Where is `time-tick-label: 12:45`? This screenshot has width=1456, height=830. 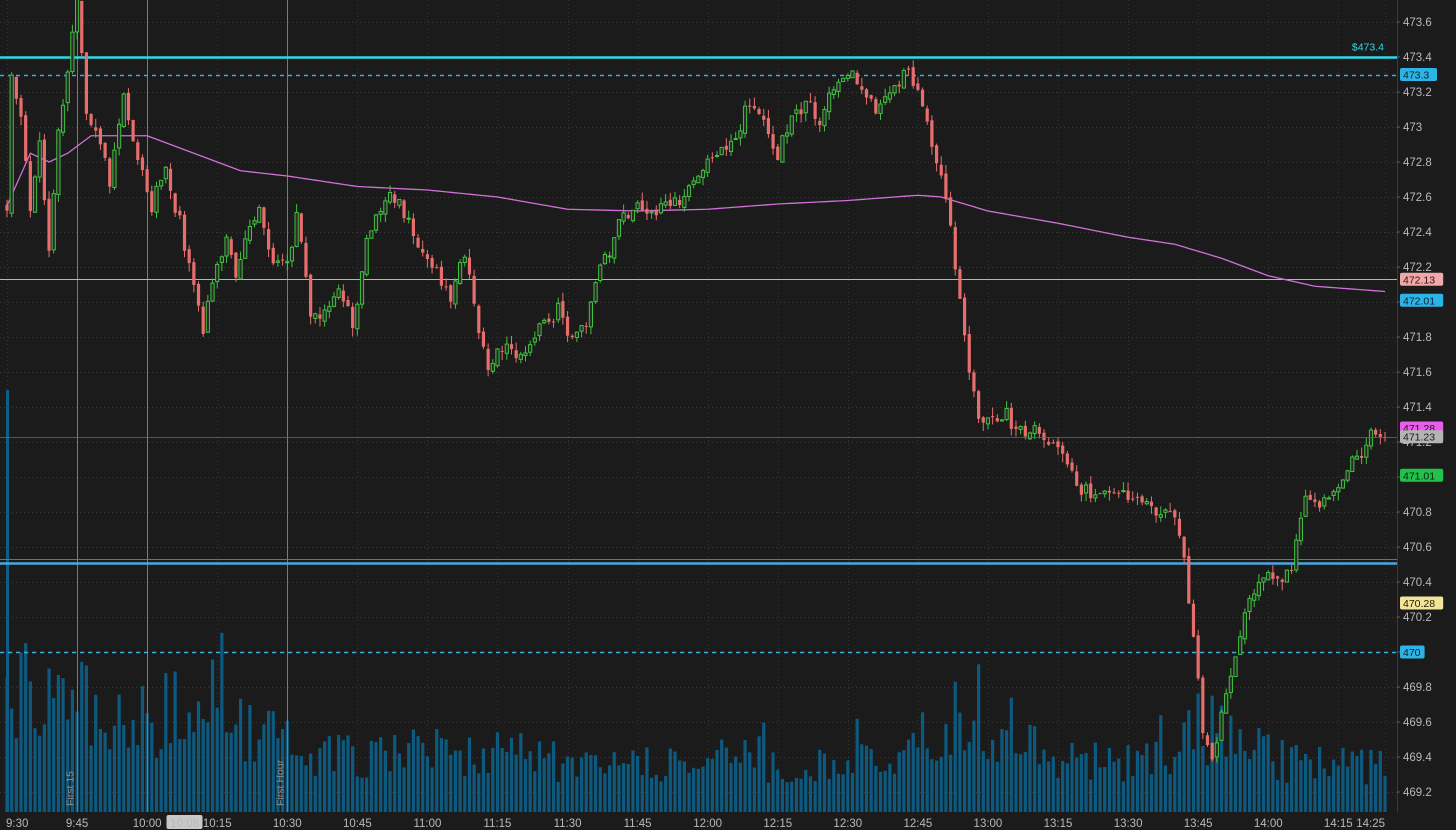 time-tick-label: 12:45 is located at coordinates (917, 824).